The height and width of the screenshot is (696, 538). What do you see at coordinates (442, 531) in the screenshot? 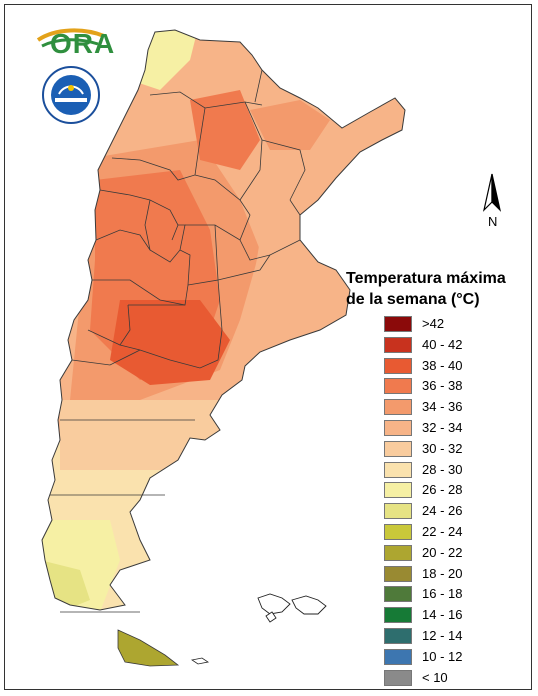
I see `legend-label: 22 - 24` at bounding box center [442, 531].